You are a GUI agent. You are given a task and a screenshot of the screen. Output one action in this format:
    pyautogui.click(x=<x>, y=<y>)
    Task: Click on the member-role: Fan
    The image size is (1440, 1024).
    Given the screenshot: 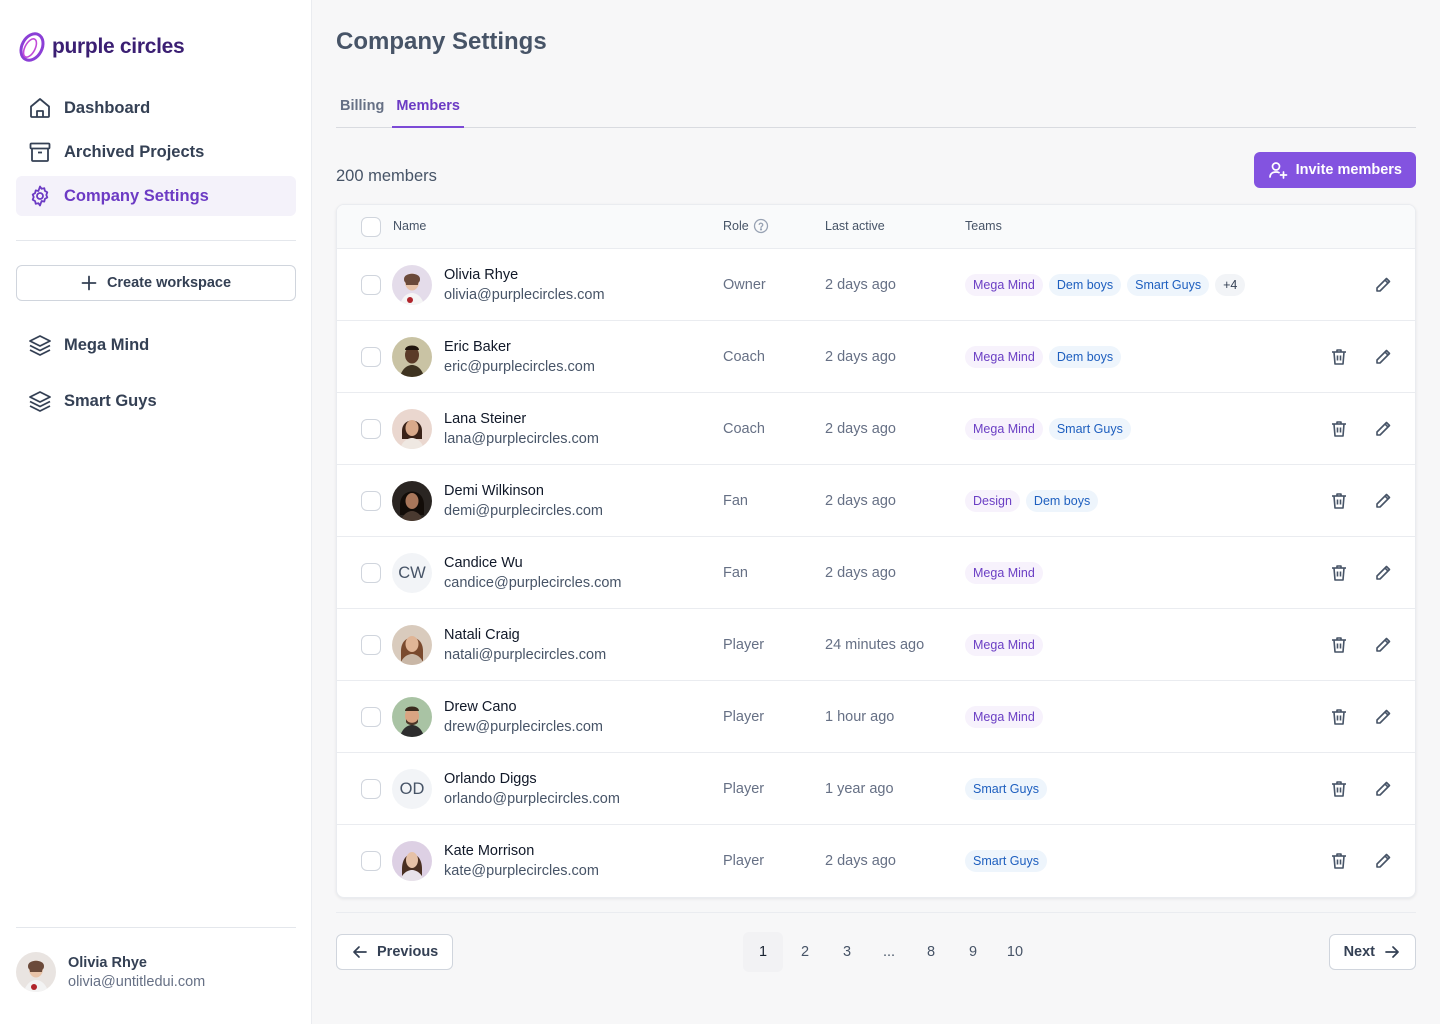 What is the action you would take?
    pyautogui.click(x=735, y=501)
    